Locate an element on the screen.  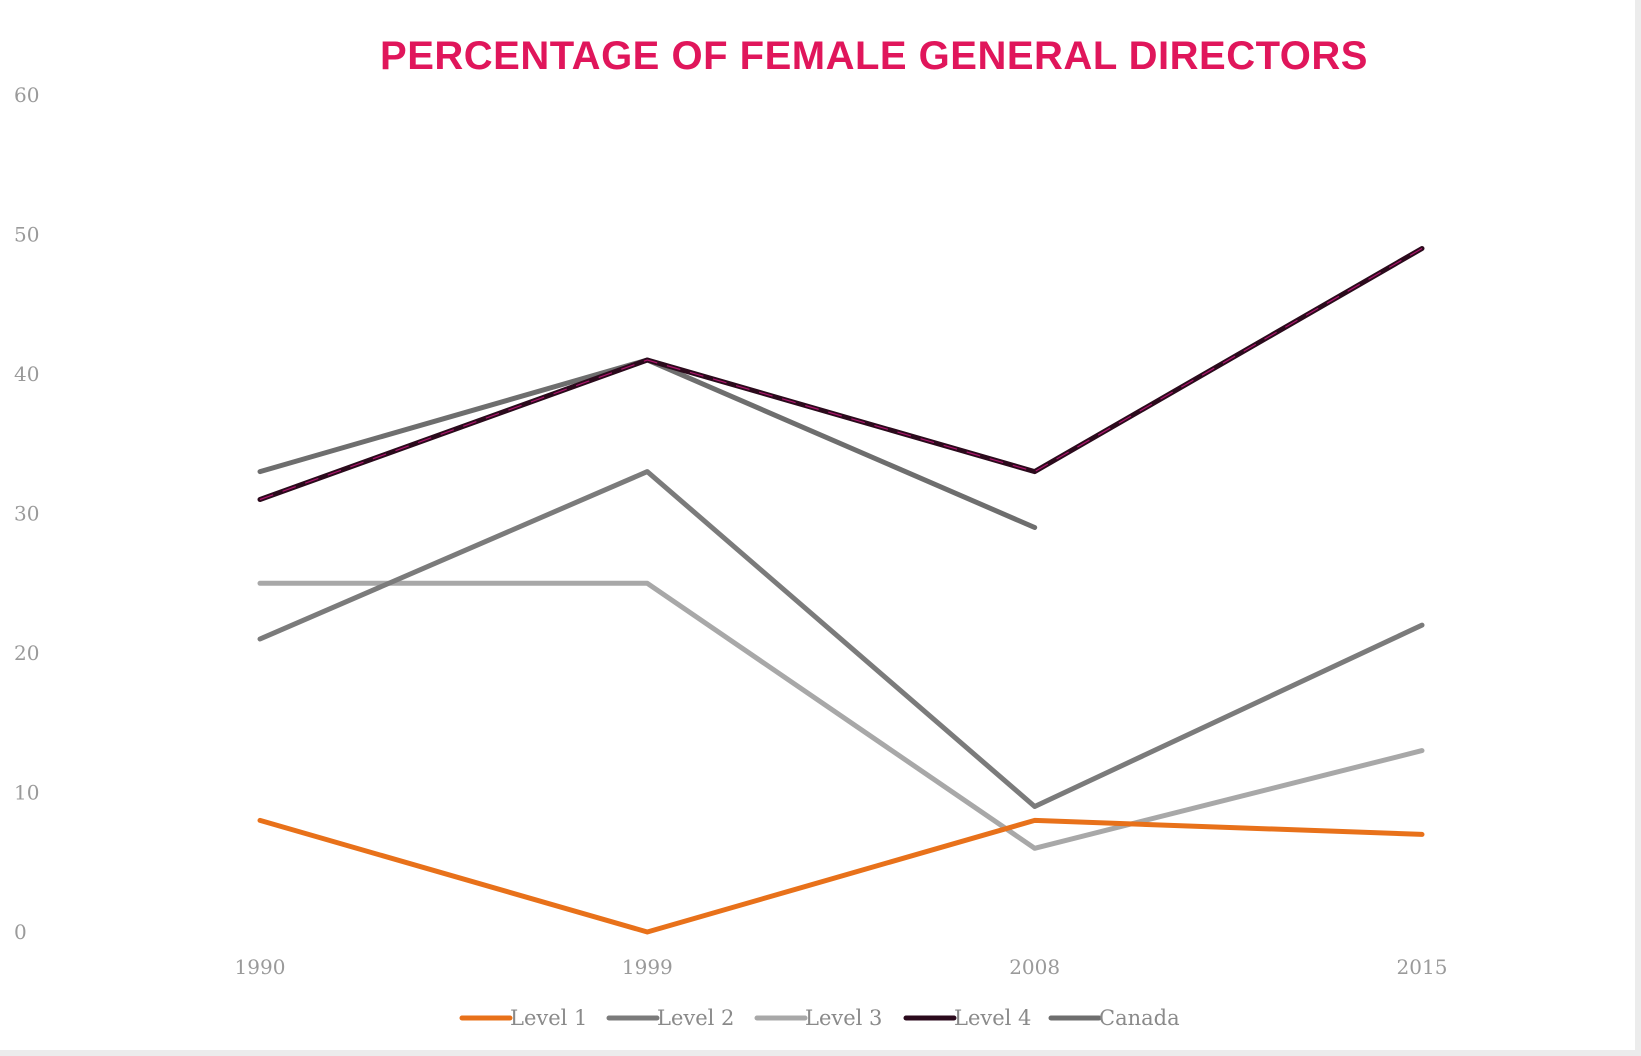
legend-label-level-1: Level 1 is located at coordinates (548, 1018).